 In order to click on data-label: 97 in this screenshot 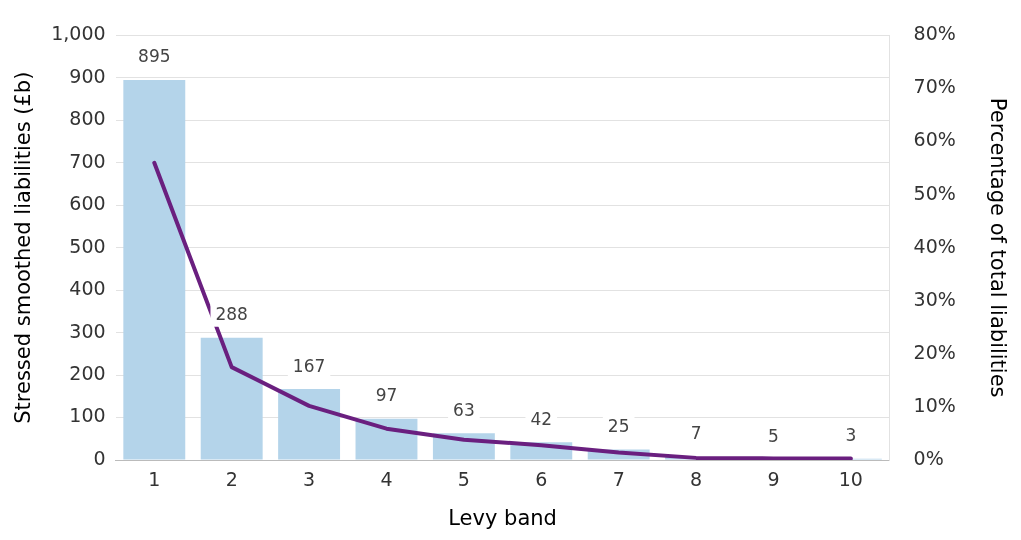, I will do `click(386, 395)`.